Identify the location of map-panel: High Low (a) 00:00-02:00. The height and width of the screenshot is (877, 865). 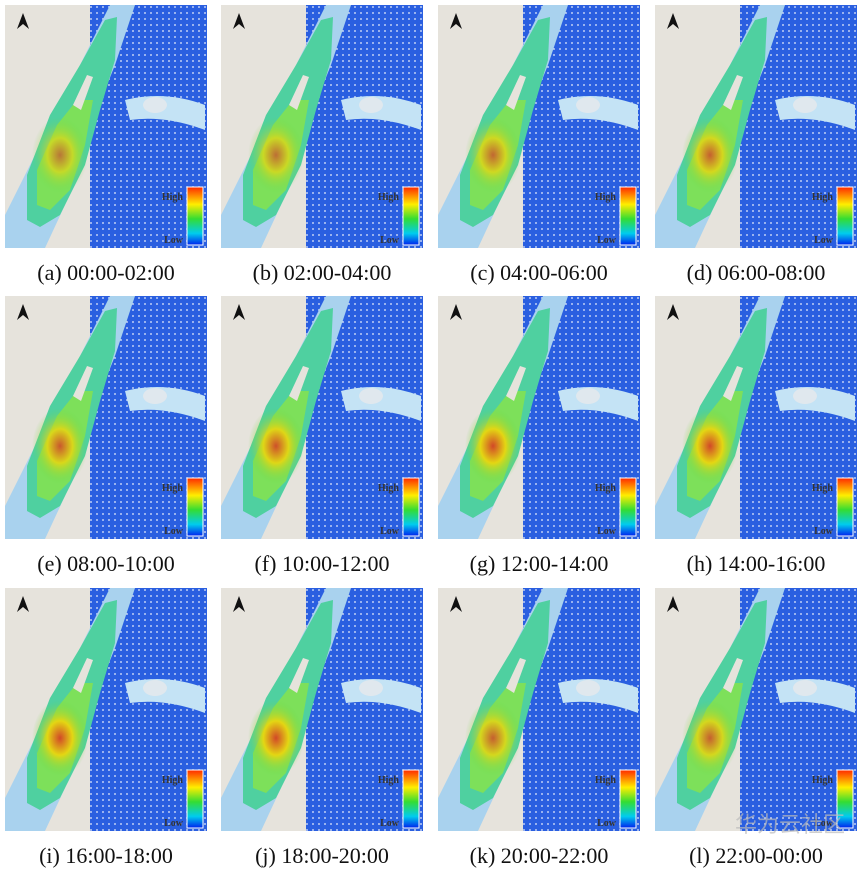
(106, 145).